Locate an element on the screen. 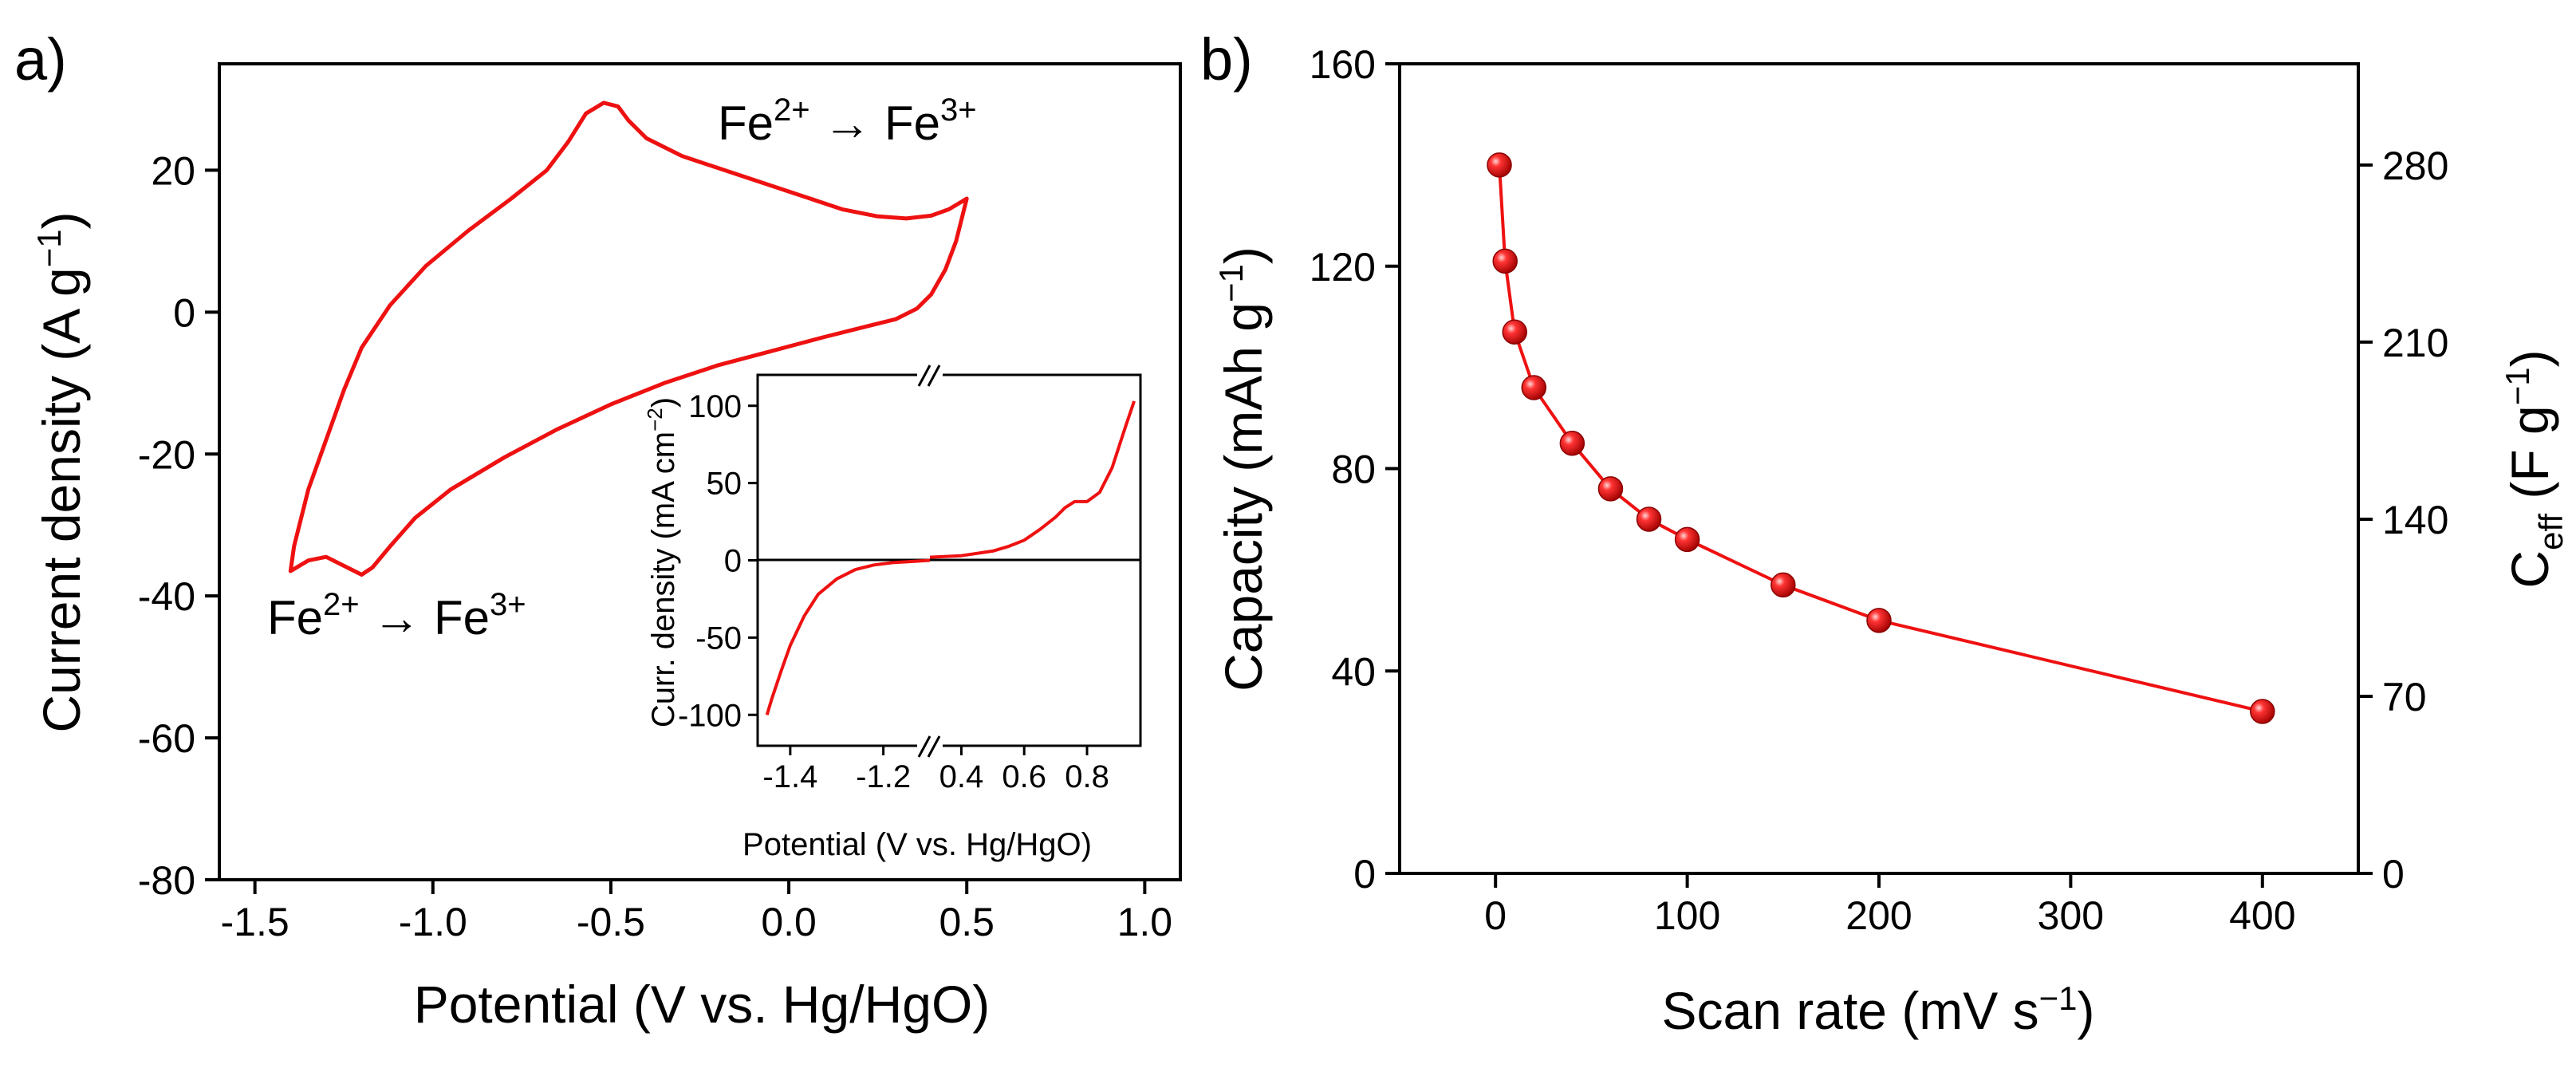 The height and width of the screenshot is (1068, 2576). inset-ticks: -100 -50 0 50 100 -1.4 -1.2 0.4 0.6 0.8 is located at coordinates (893, 591).